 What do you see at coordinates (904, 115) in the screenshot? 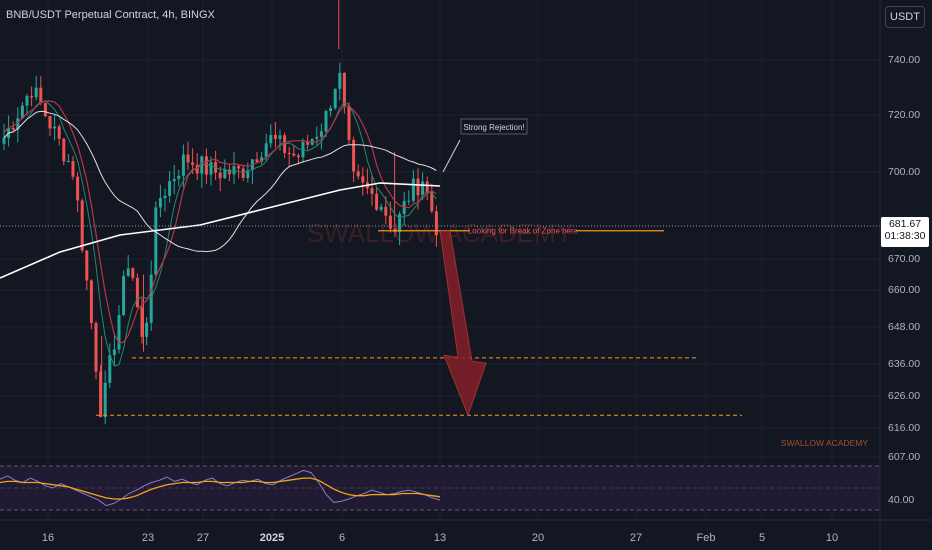
I see `price-tick-label: 720.00` at bounding box center [904, 115].